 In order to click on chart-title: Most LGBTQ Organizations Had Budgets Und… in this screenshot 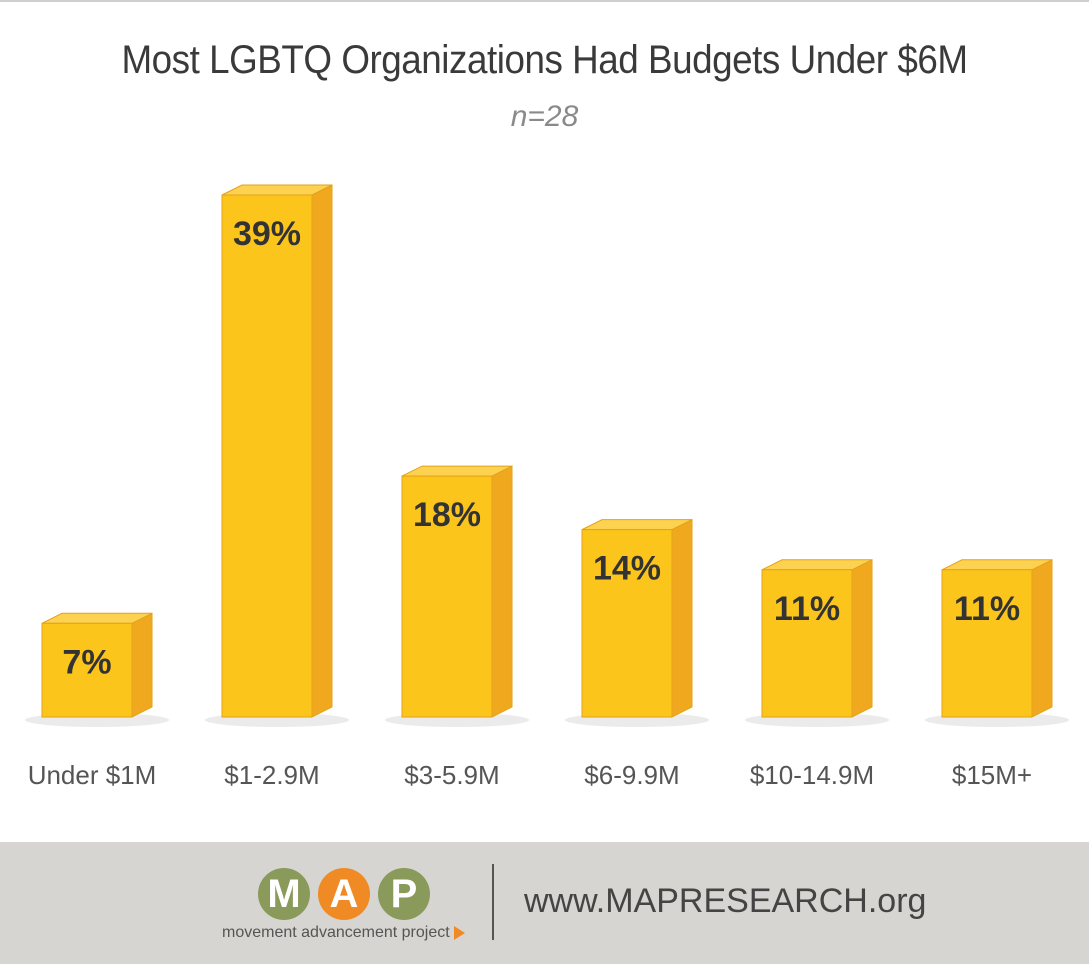, I will do `click(544, 60)`.